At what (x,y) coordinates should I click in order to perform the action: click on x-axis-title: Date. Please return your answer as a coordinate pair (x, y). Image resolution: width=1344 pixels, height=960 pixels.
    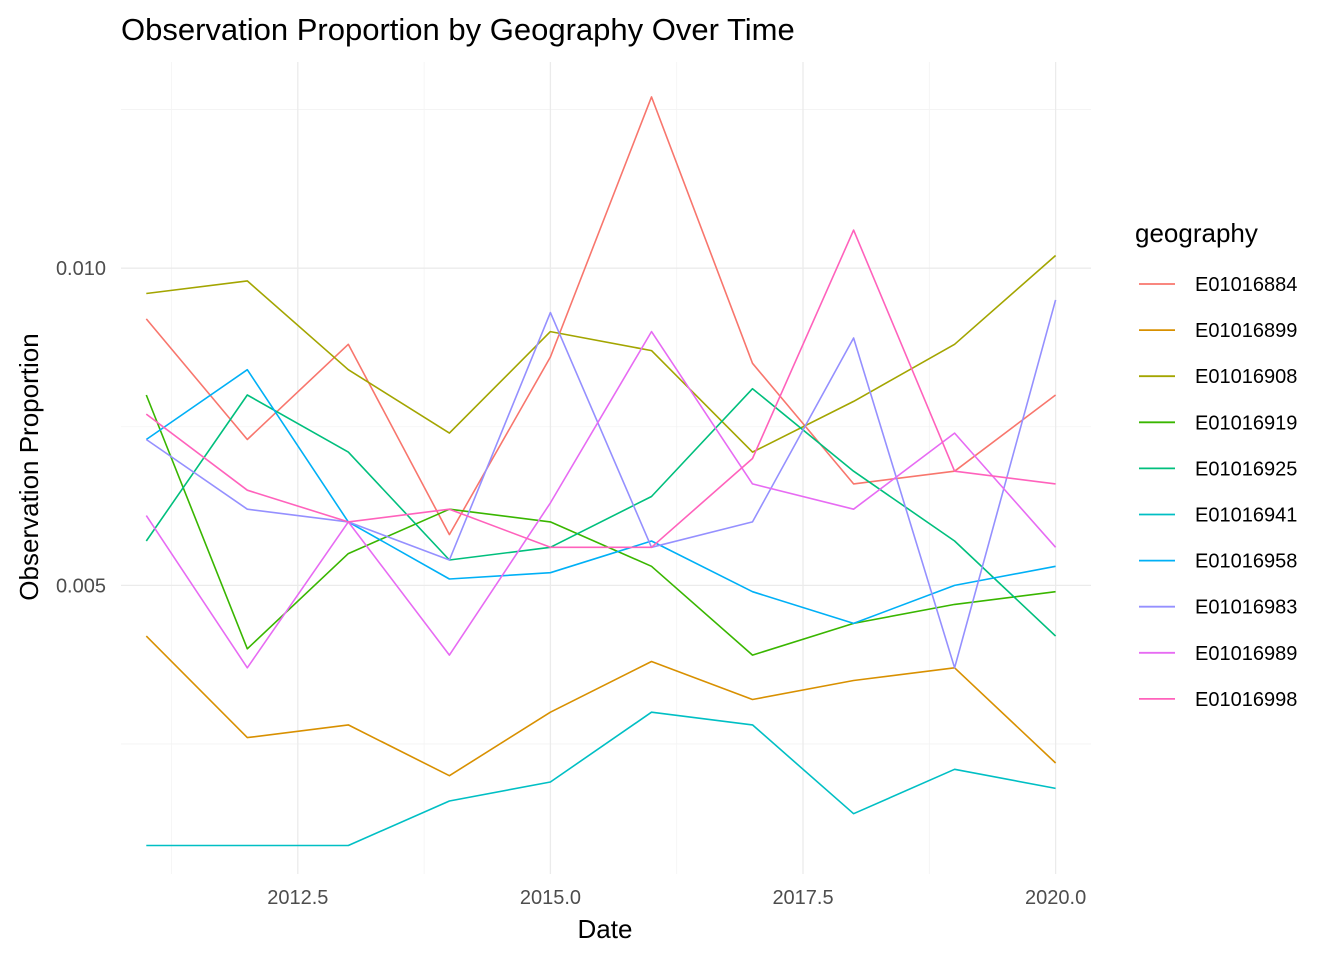
    Looking at the image, I should click on (605, 929).